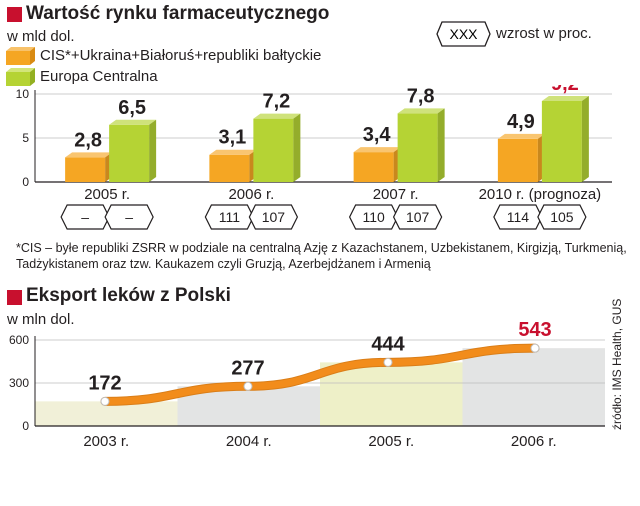 This screenshot has width=640, height=506. What do you see at coordinates (377, 135) in the screenshot?
I see `chart1-value-label: 3,4` at bounding box center [377, 135].